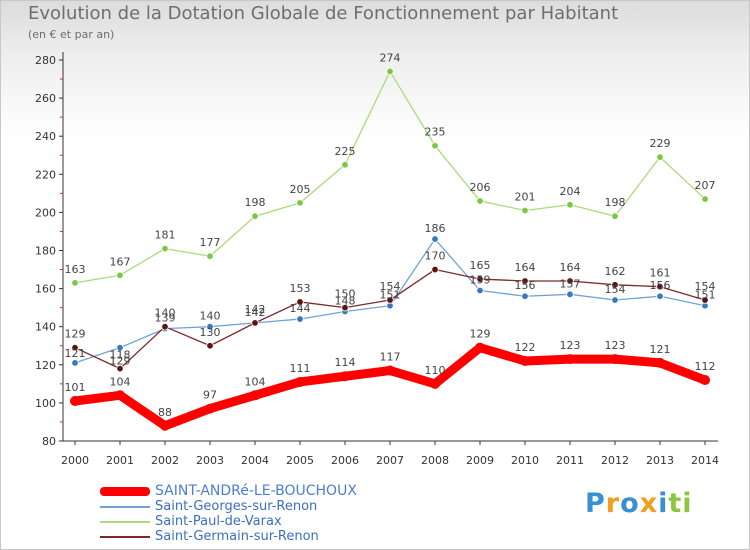  Describe the element at coordinates (345, 362) in the screenshot. I see `data-label: 114` at that location.